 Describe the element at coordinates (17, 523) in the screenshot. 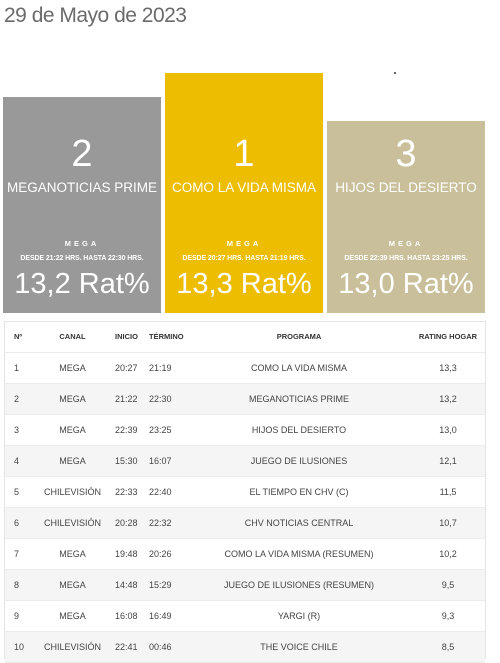

I see `row-num: 6` at that location.